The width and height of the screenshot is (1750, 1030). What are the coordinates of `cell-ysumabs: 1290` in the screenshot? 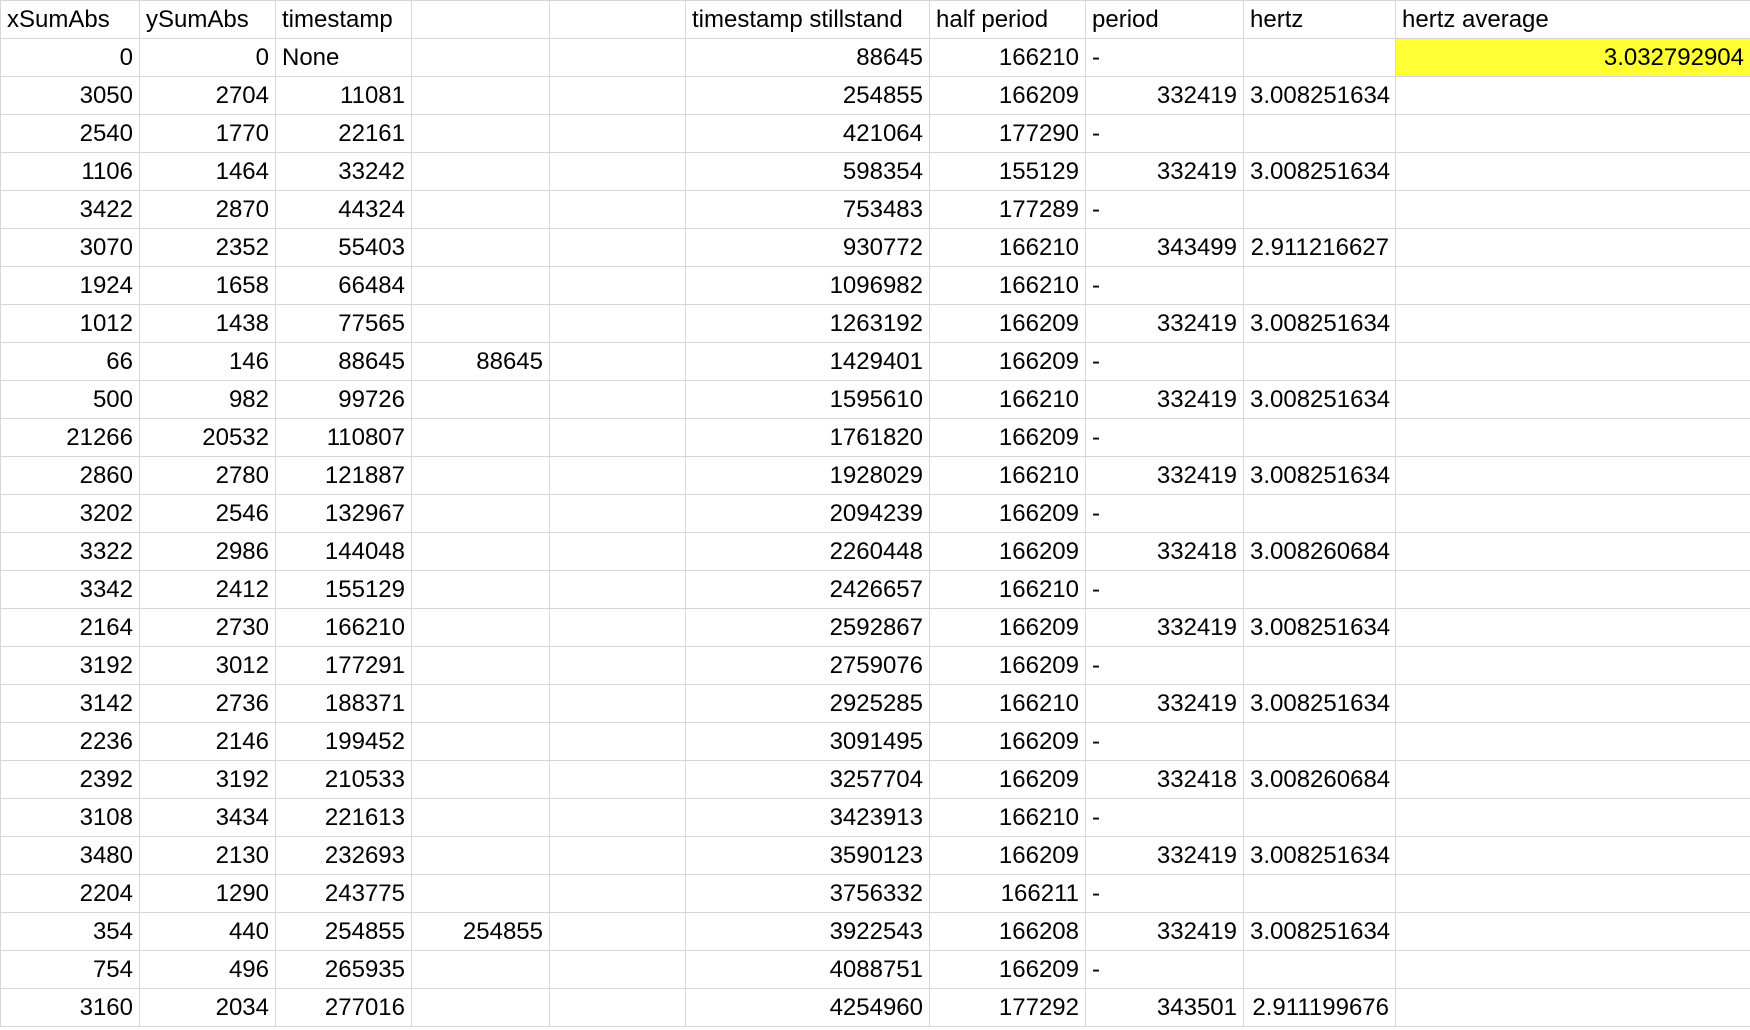 It's located at (207, 893).